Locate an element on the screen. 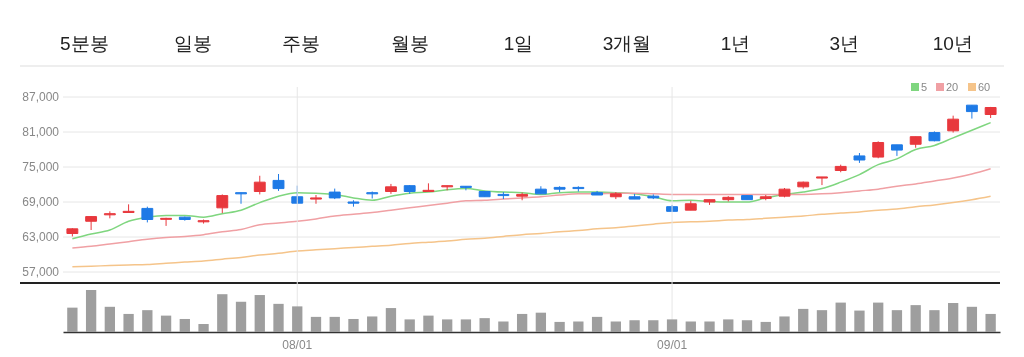  y-tick-label: 81,000 is located at coordinates (41, 132).